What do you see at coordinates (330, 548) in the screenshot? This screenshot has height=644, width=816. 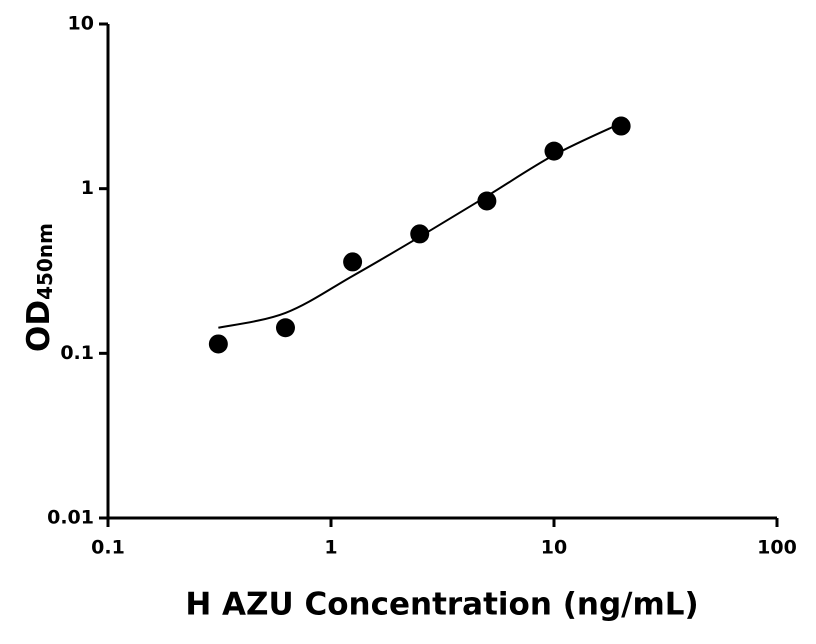 I see `x-tick-label: 1` at bounding box center [330, 548].